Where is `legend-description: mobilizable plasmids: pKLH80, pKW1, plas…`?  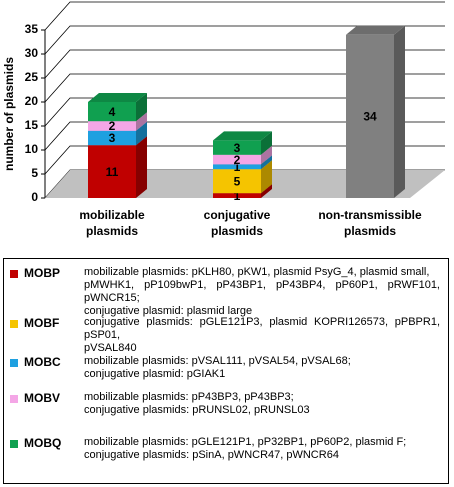
legend-description: mobilizable plasmids: pKLH80, pKW1, plas… is located at coordinates (262, 292).